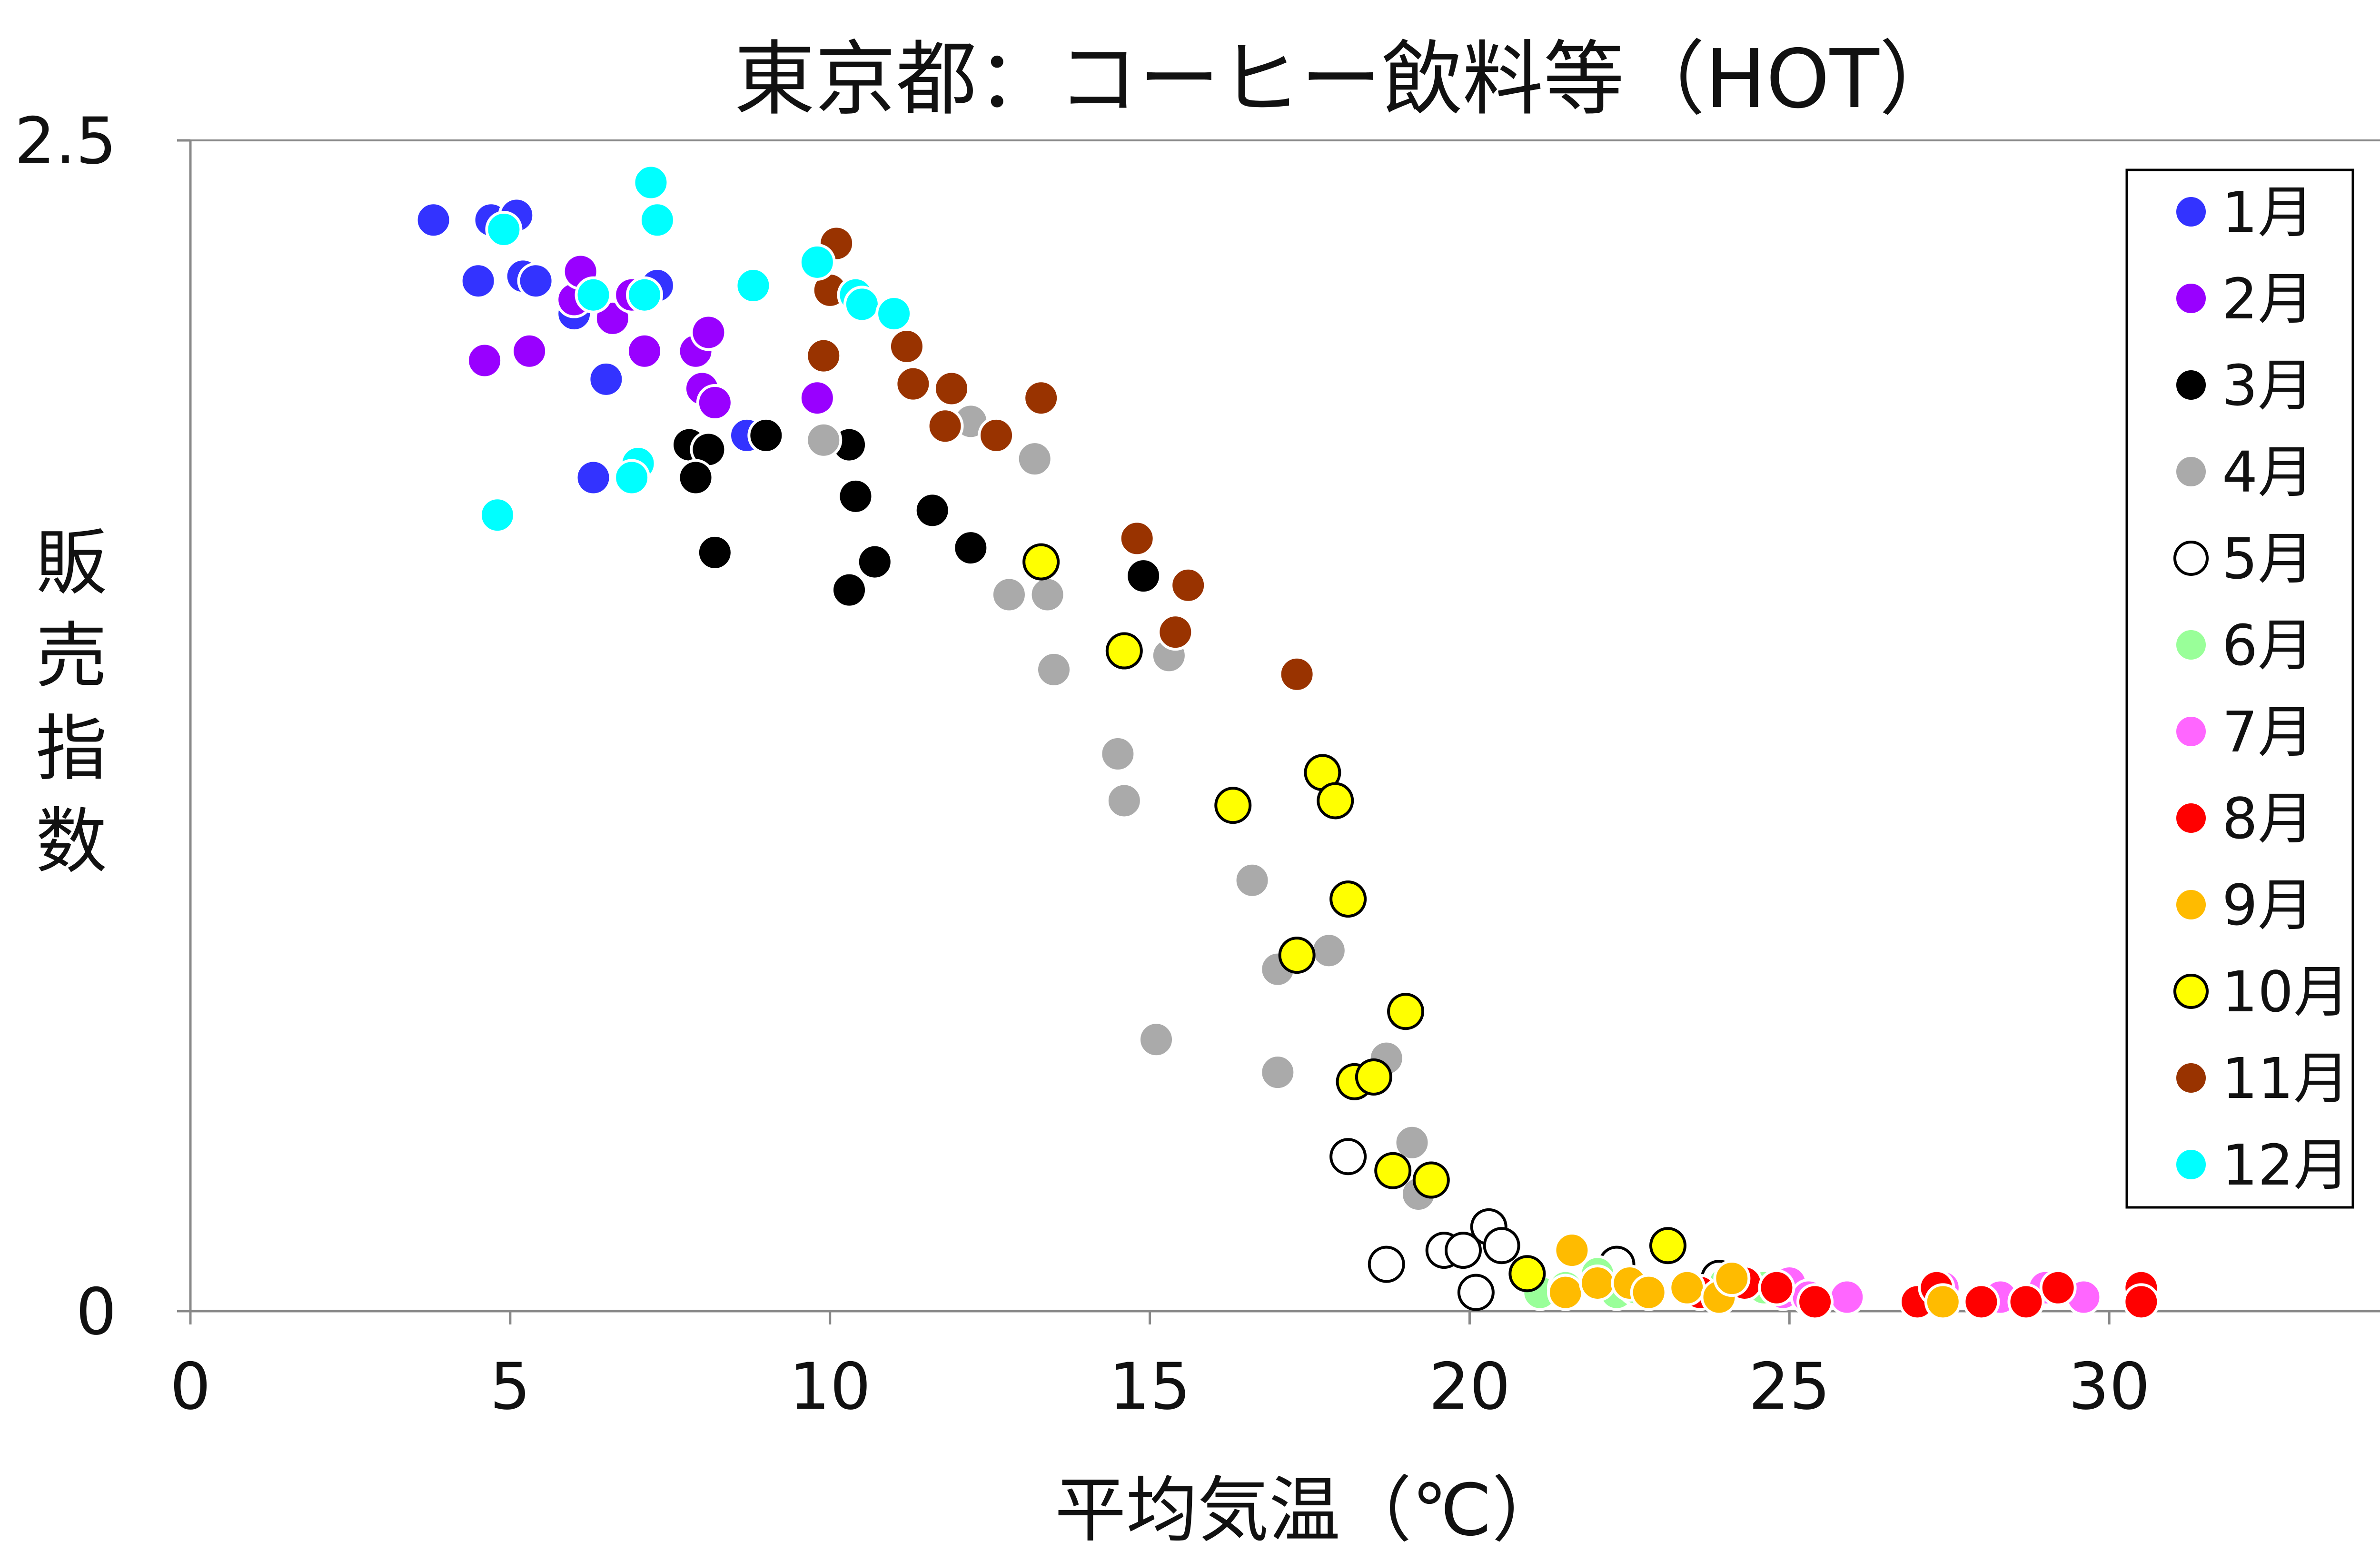 The height and width of the screenshot is (1561, 2380). What do you see at coordinates (1789, 1386) in the screenshot?
I see `x-tick-label: 25` at bounding box center [1789, 1386].